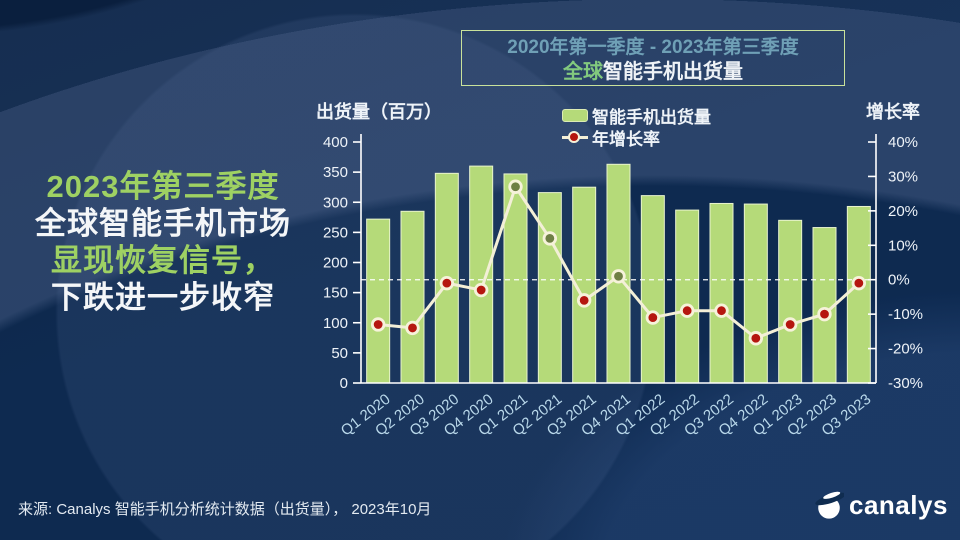 This screenshot has width=960, height=540. I want to click on right-tick-label: 20%, so click(903, 211).